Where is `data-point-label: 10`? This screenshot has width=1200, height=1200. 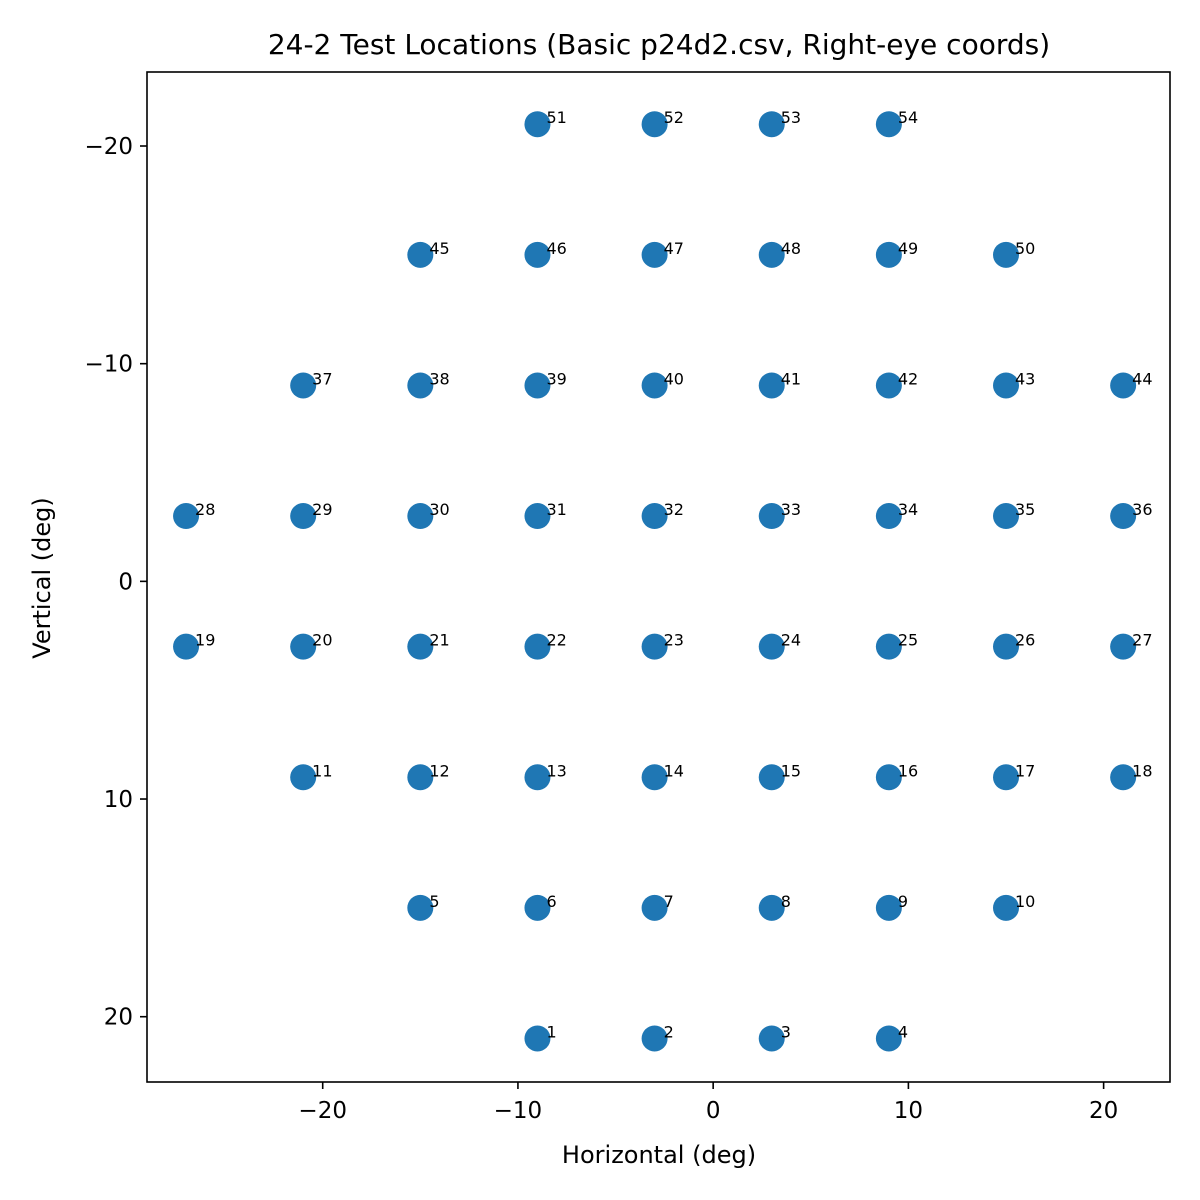 data-point-label: 10 is located at coordinates (1025, 901).